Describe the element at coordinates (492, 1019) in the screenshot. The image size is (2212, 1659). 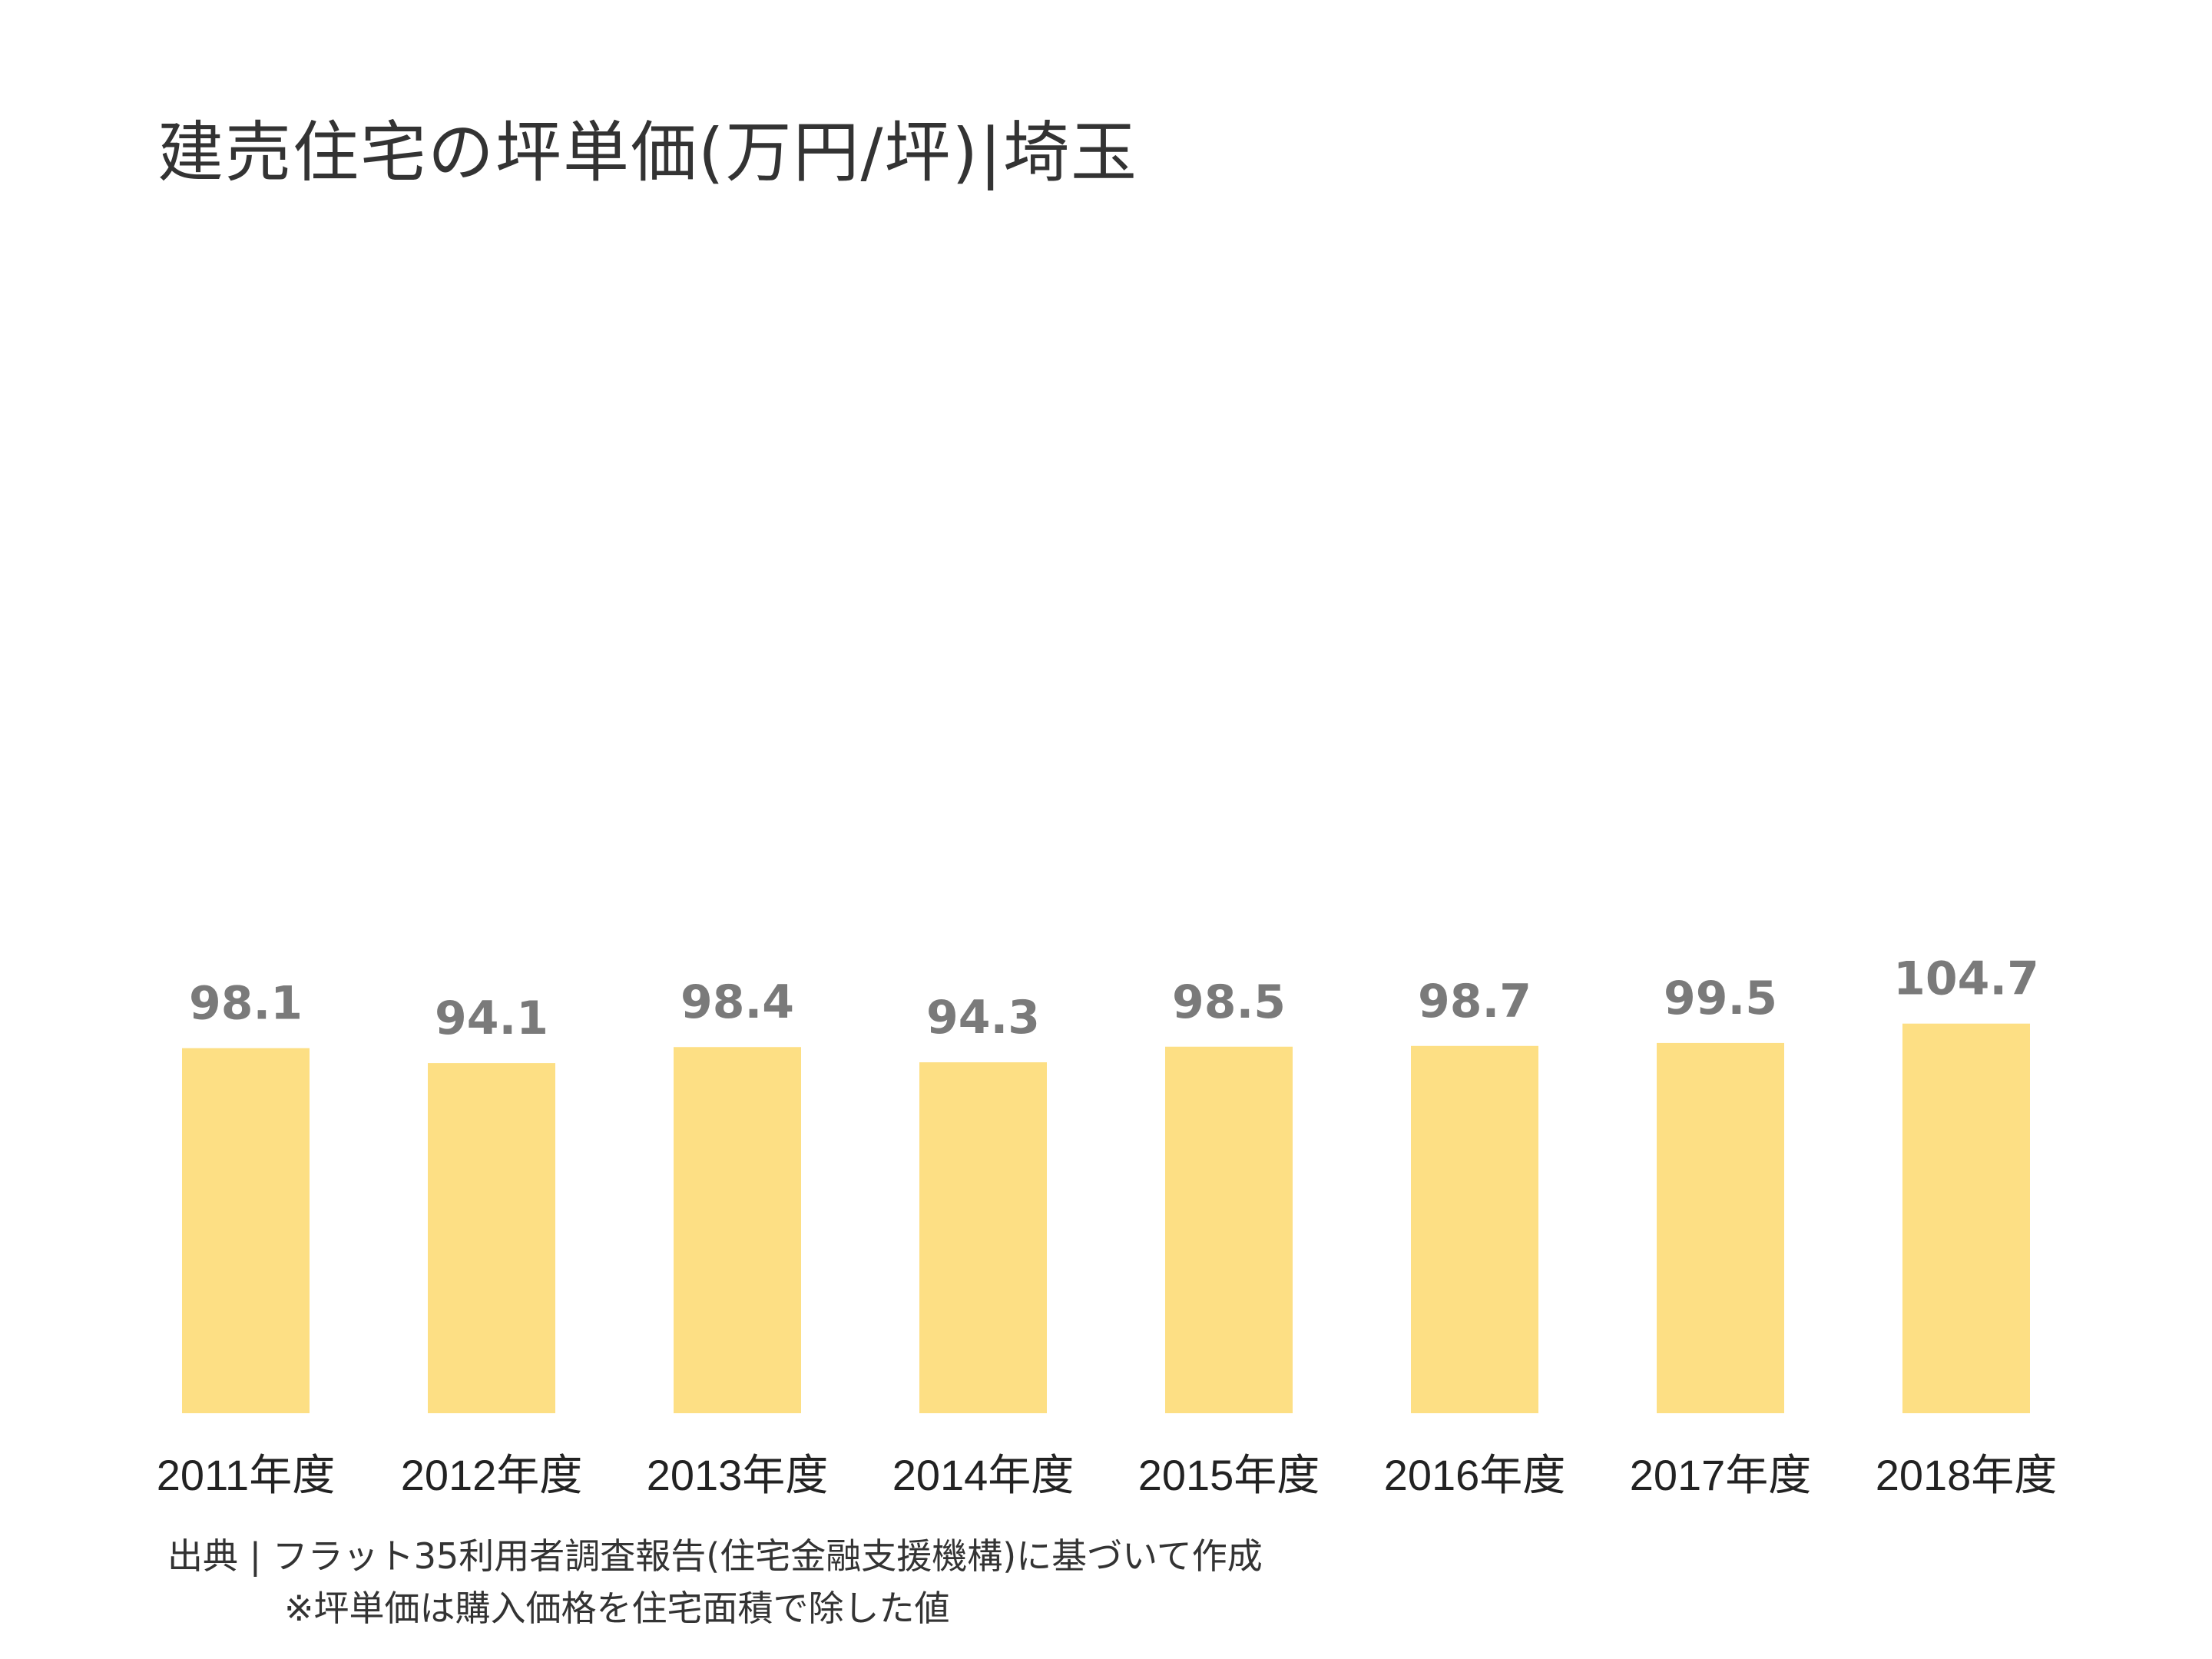
I see `value-label: 94.1` at that location.